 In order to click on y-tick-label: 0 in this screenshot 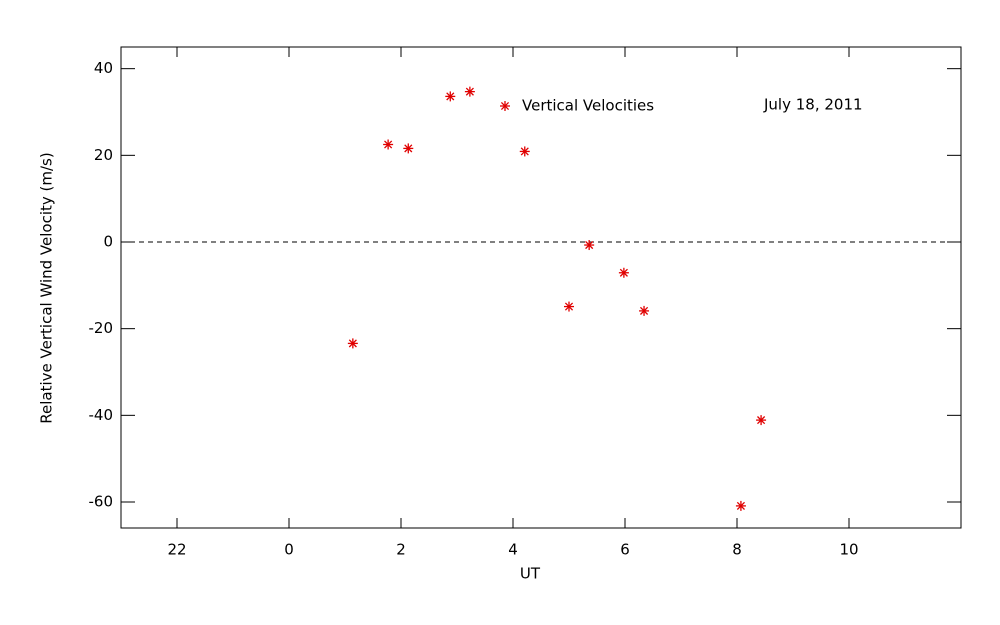, I will do `click(108, 242)`.